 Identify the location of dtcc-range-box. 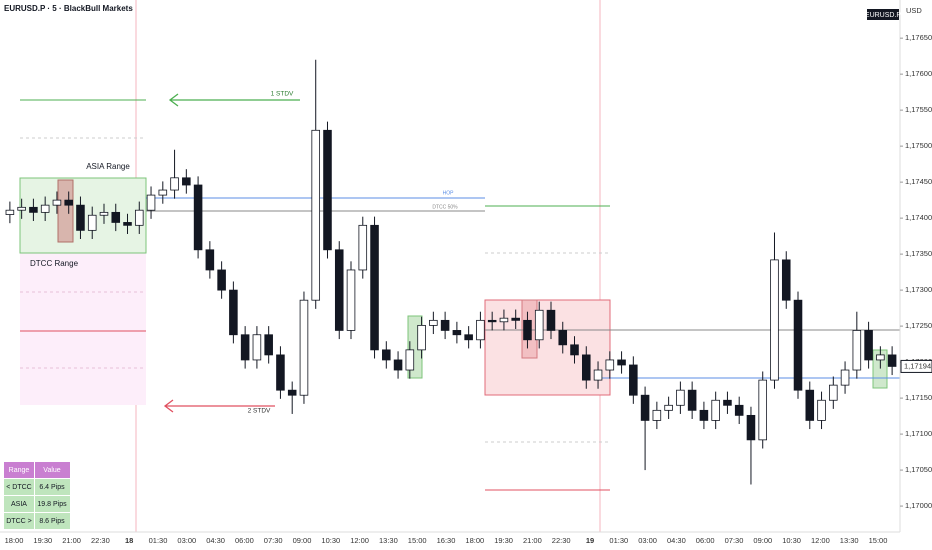
(83, 329).